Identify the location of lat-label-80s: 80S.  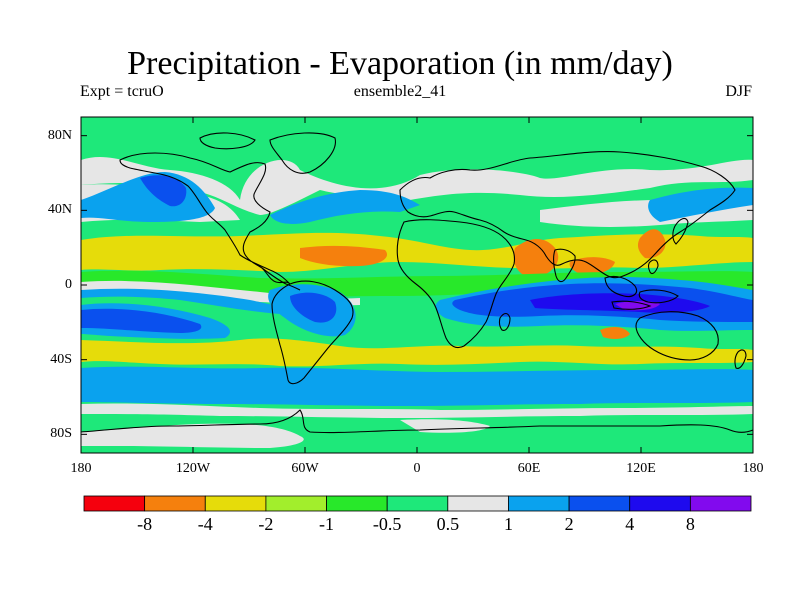
(61, 434).